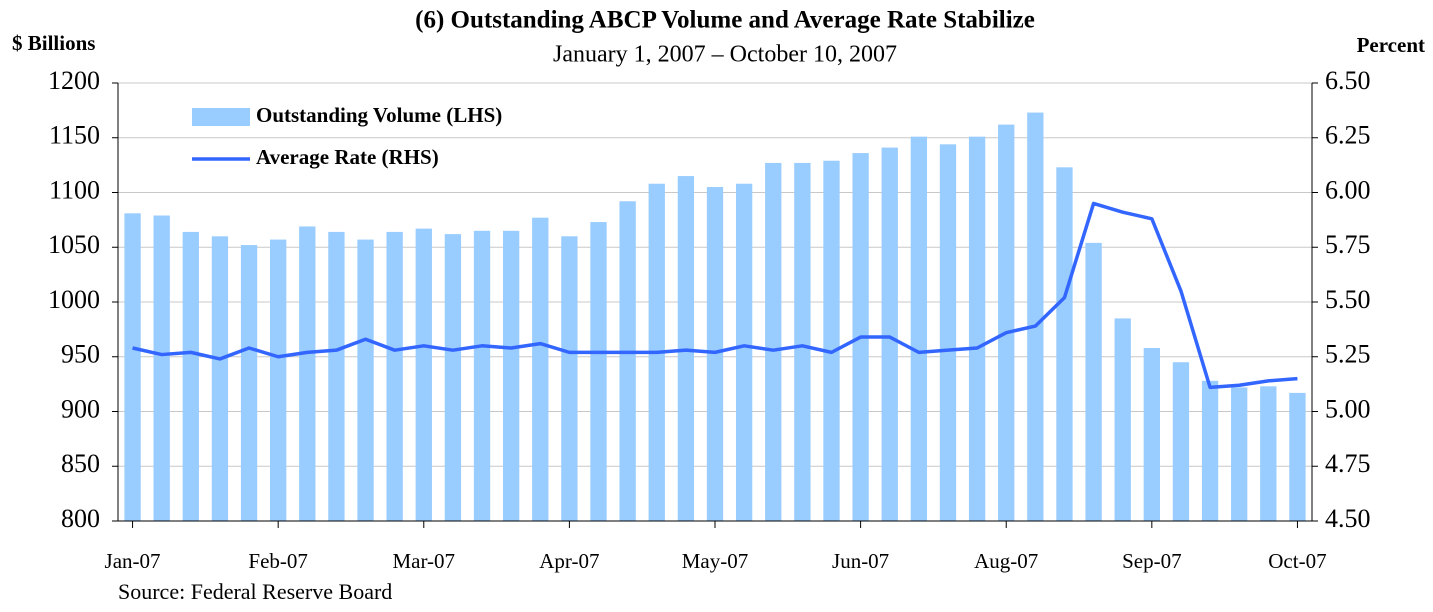 Image resolution: width=1433 pixels, height=612 pixels. Describe the element at coordinates (74, 135) in the screenshot. I see `y-tick-label: 1150` at that location.